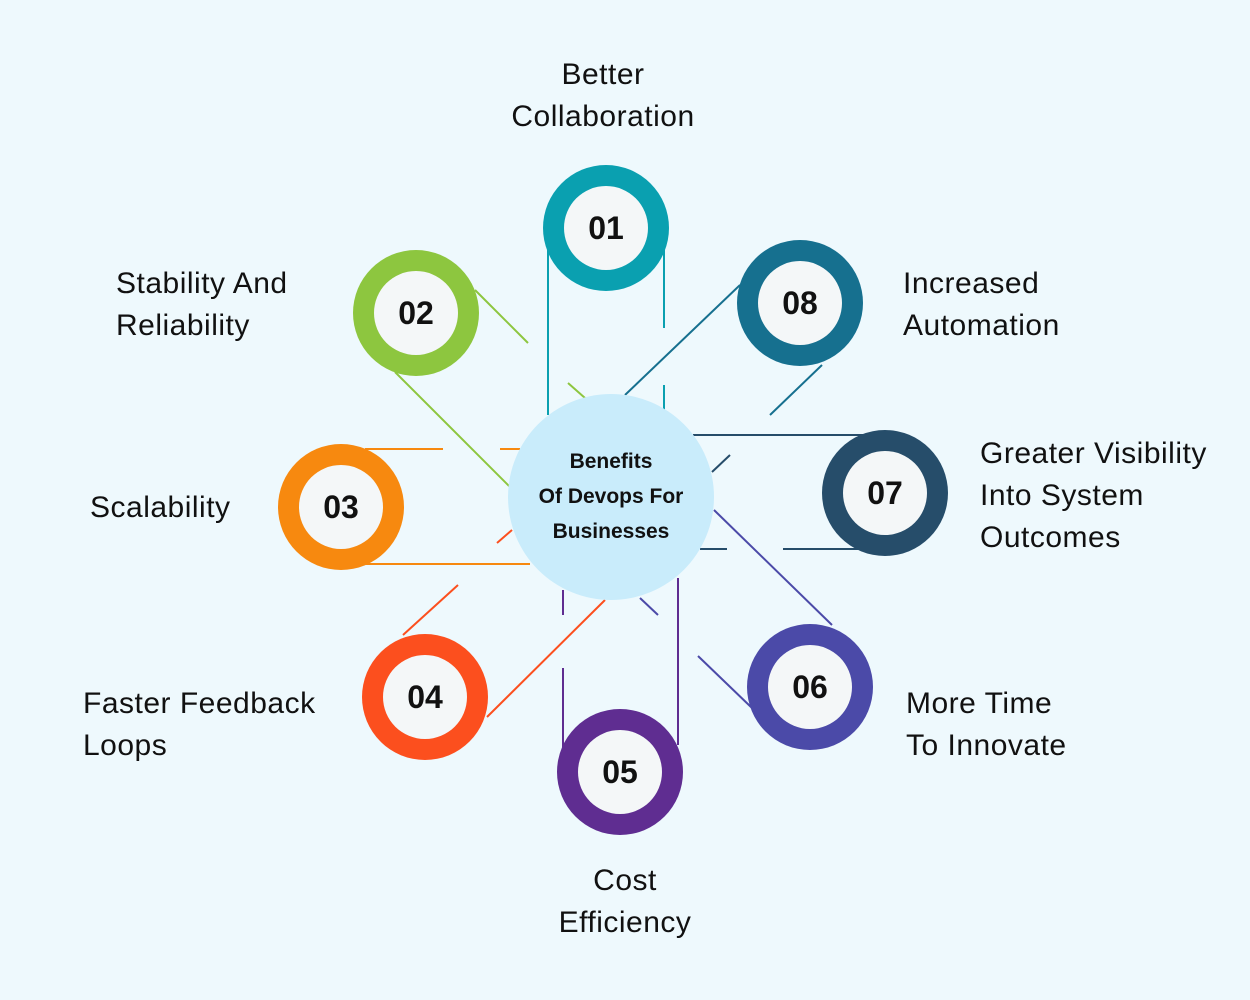 The image size is (1250, 1000). Describe the element at coordinates (981, 325) in the screenshot. I see `label-line: Automation` at that location.